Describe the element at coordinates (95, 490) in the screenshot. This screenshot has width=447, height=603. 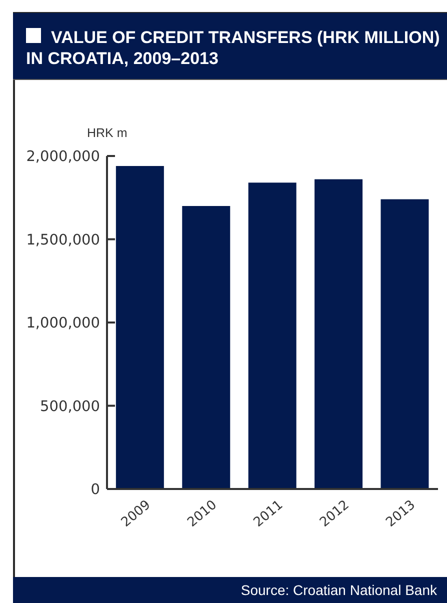
I see `y-tick-label: 0` at that location.